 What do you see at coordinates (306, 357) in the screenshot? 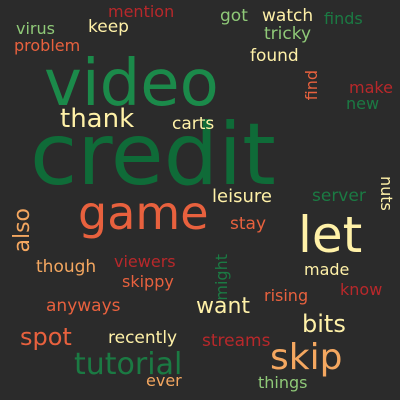
I see `word-skip: skip` at bounding box center [306, 357].